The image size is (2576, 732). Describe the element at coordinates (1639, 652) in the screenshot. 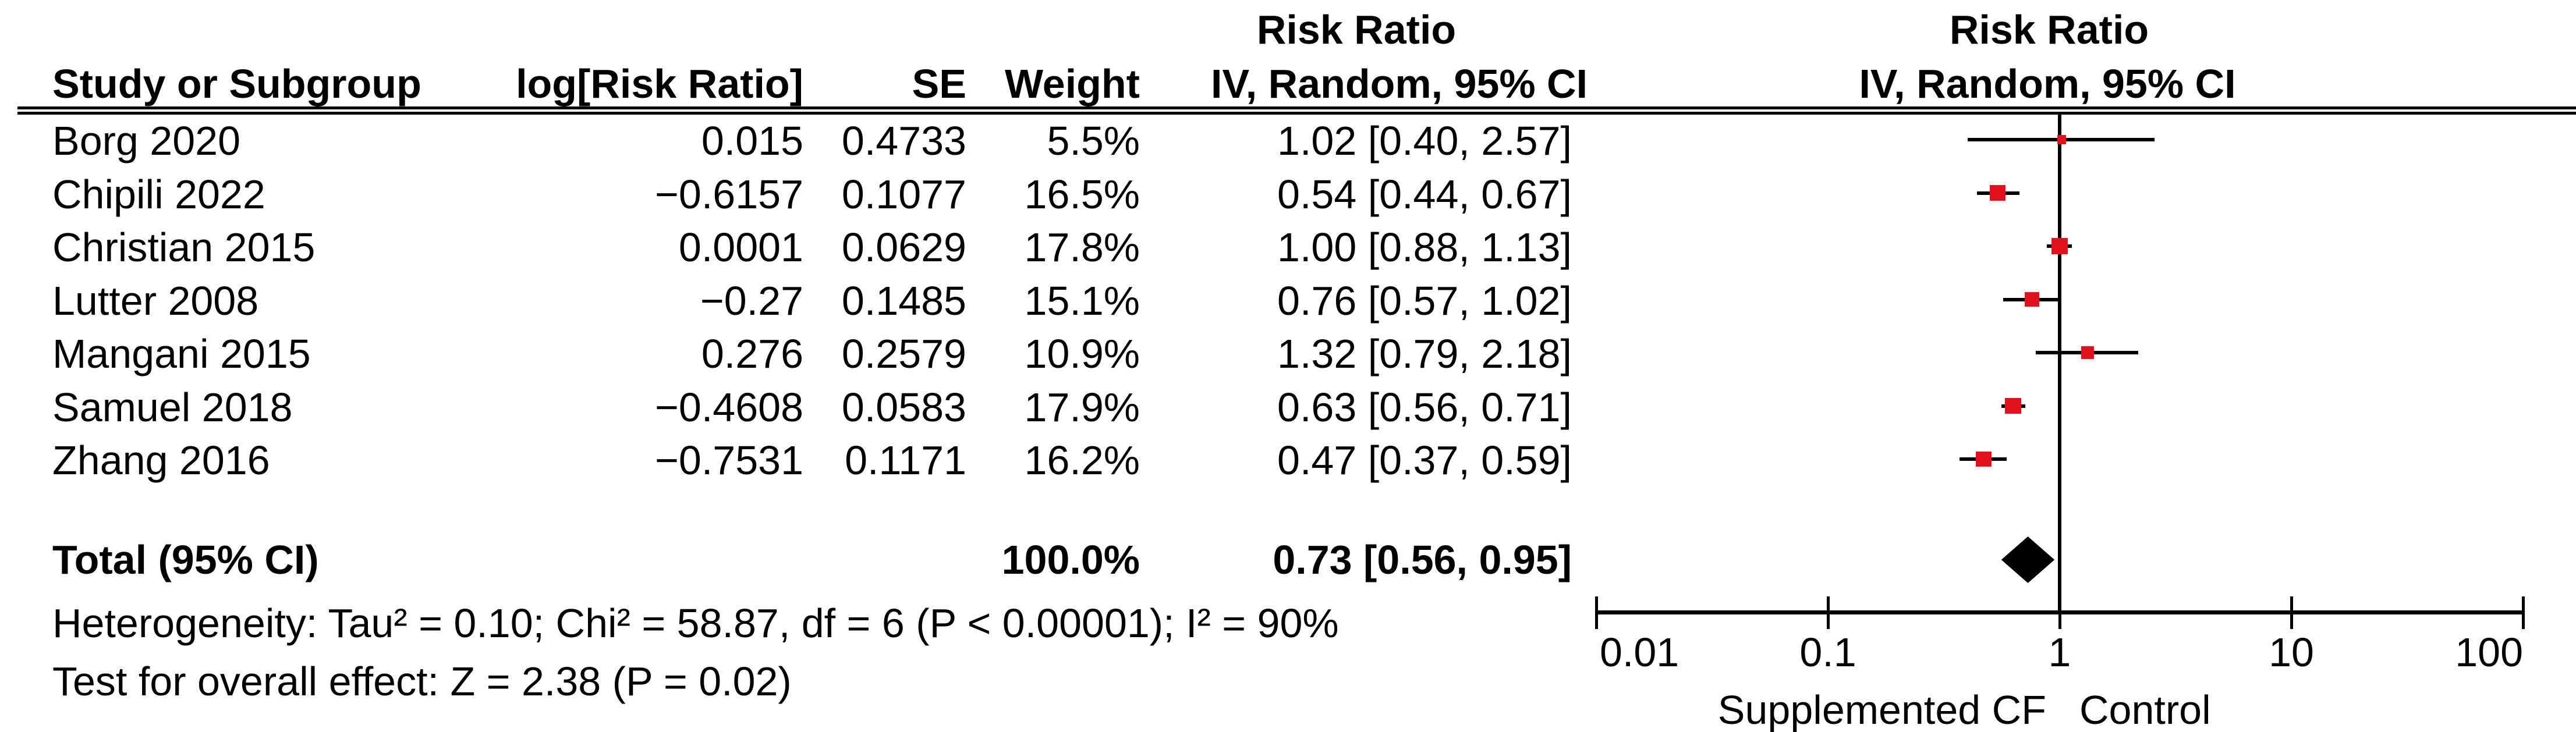

I see `x-axis-tick-label: 0.01` at that location.